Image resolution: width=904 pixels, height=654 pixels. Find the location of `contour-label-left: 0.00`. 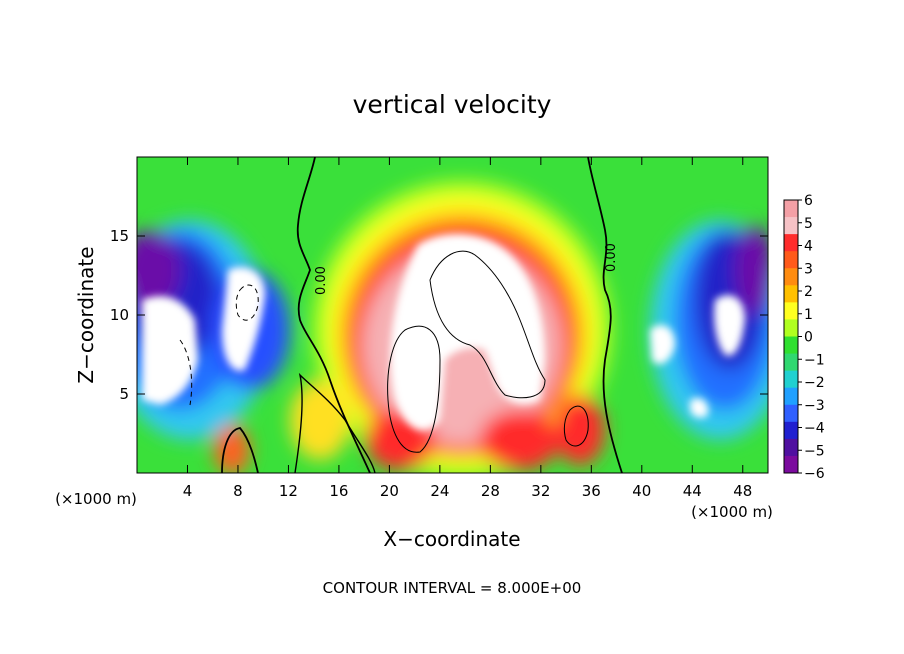

contour-label-left: 0.00 is located at coordinates (321, 280).